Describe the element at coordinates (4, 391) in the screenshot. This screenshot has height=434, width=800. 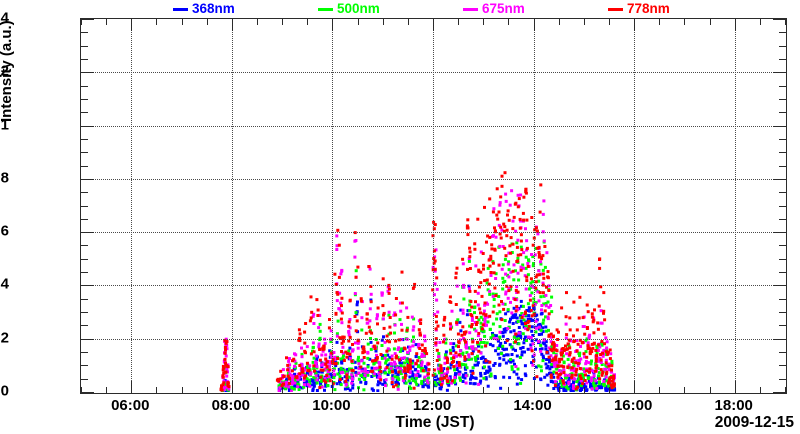
I see `y-tick-label: 0` at that location.